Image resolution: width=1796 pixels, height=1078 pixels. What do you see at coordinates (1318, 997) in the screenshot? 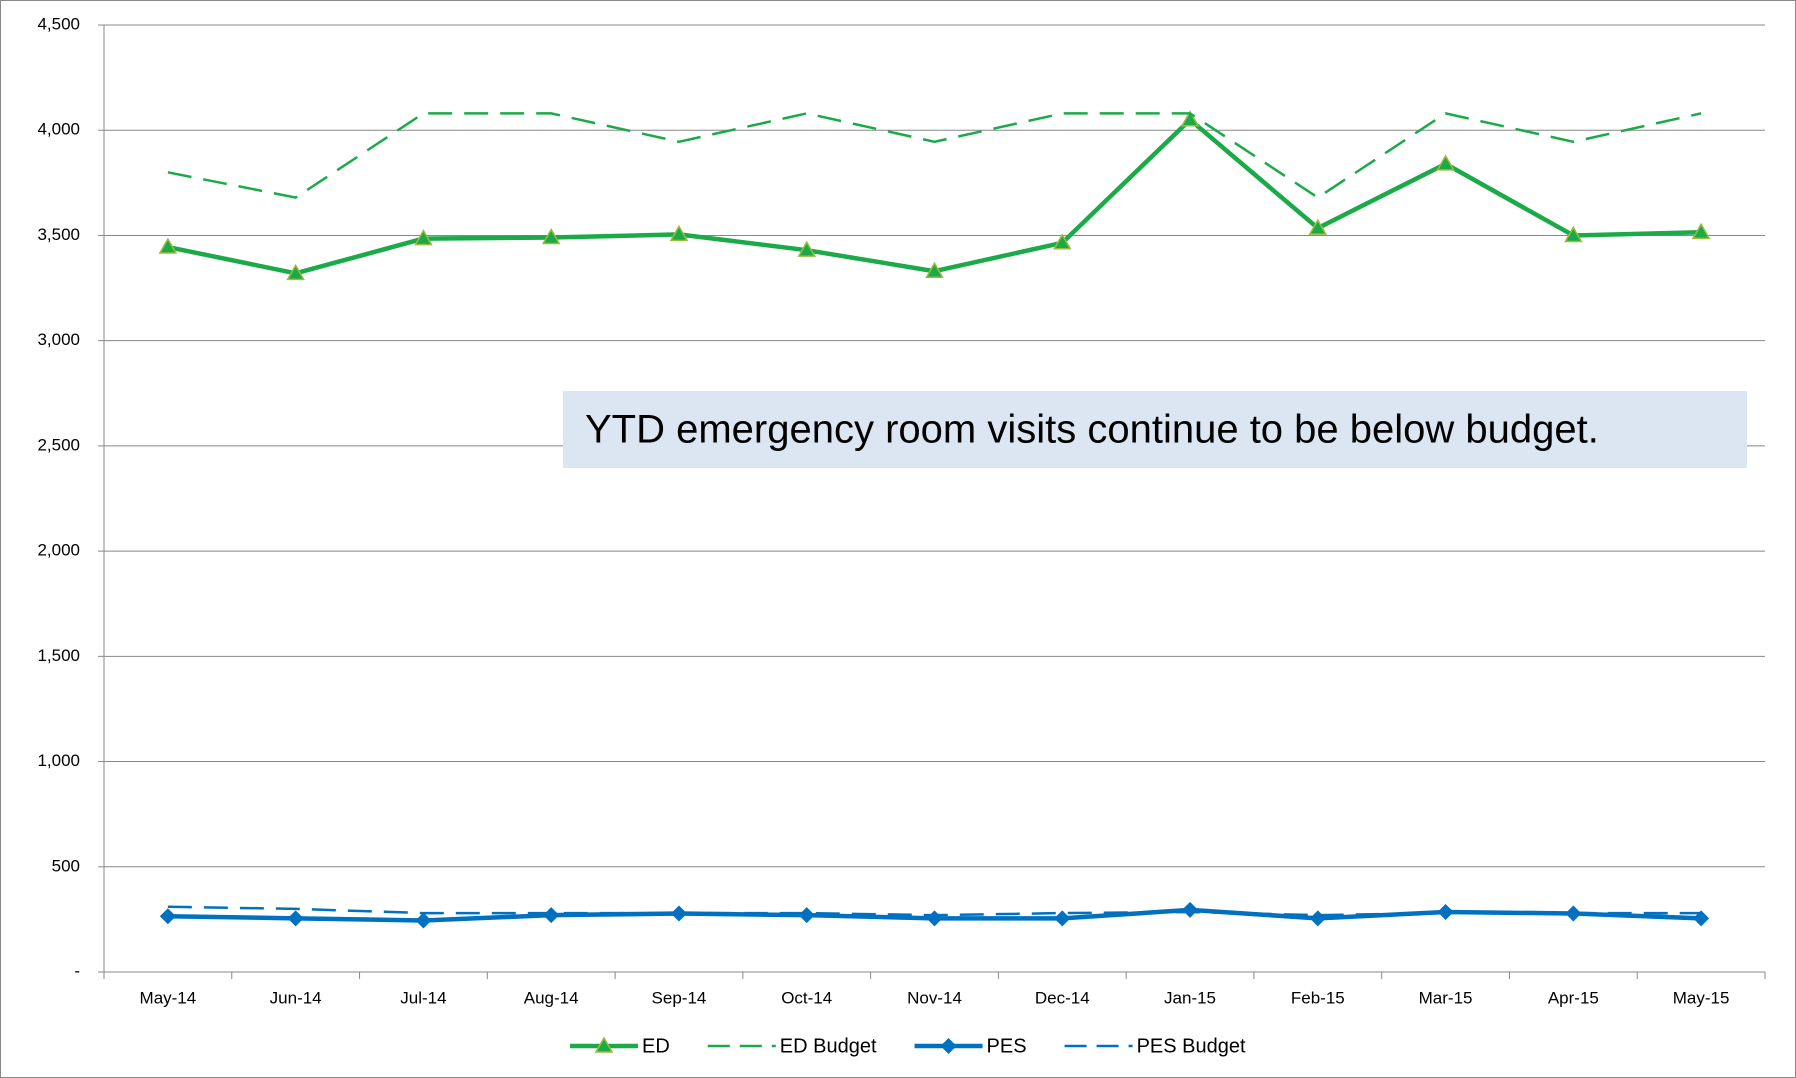
I see `x-tick-label: Feb-15` at bounding box center [1318, 997].